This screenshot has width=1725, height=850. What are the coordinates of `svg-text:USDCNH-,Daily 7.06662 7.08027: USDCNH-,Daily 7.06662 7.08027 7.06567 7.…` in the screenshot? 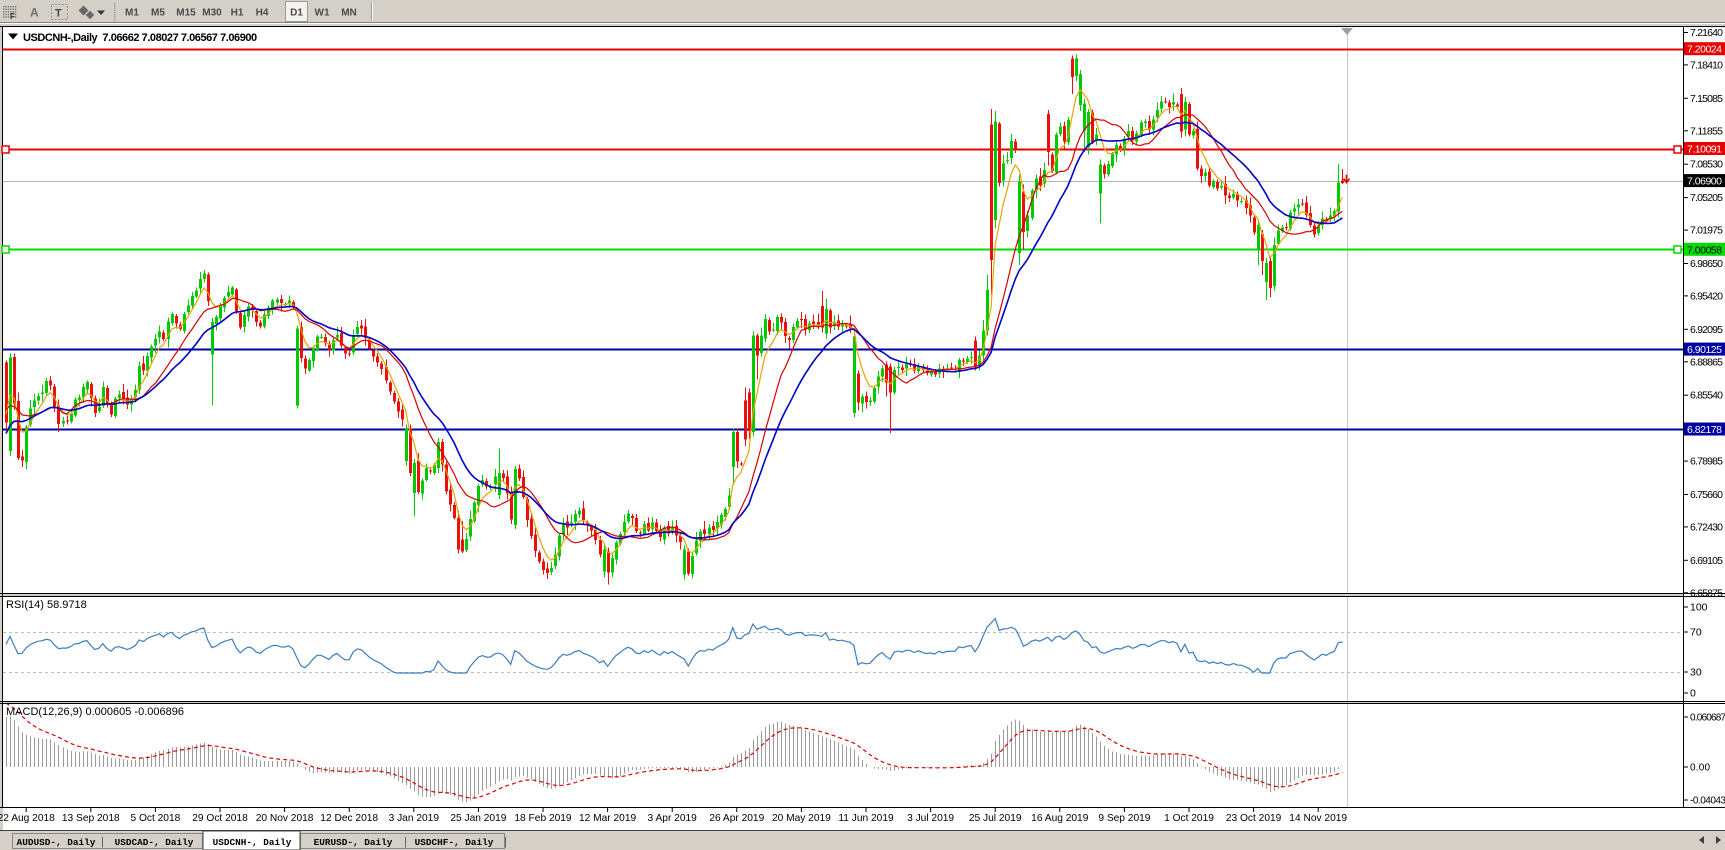 It's located at (140, 38).